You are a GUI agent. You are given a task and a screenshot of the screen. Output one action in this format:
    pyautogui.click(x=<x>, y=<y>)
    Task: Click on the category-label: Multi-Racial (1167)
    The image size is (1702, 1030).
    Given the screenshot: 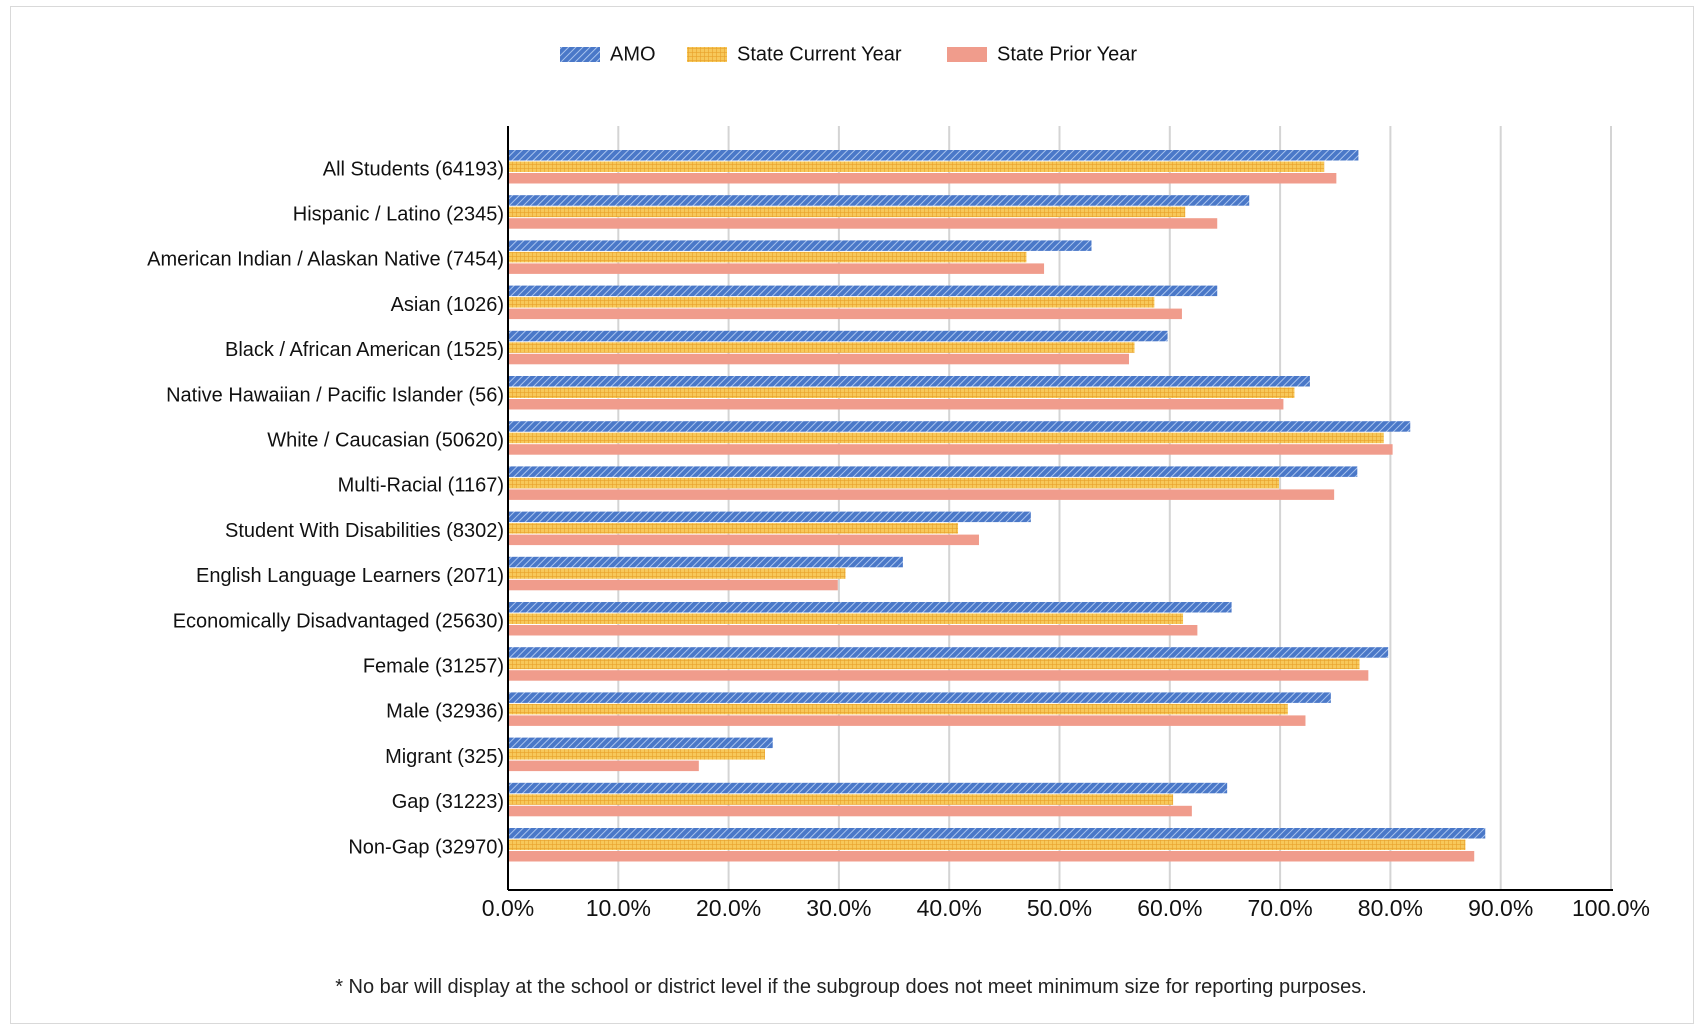 What is the action you would take?
    pyautogui.click(x=421, y=486)
    